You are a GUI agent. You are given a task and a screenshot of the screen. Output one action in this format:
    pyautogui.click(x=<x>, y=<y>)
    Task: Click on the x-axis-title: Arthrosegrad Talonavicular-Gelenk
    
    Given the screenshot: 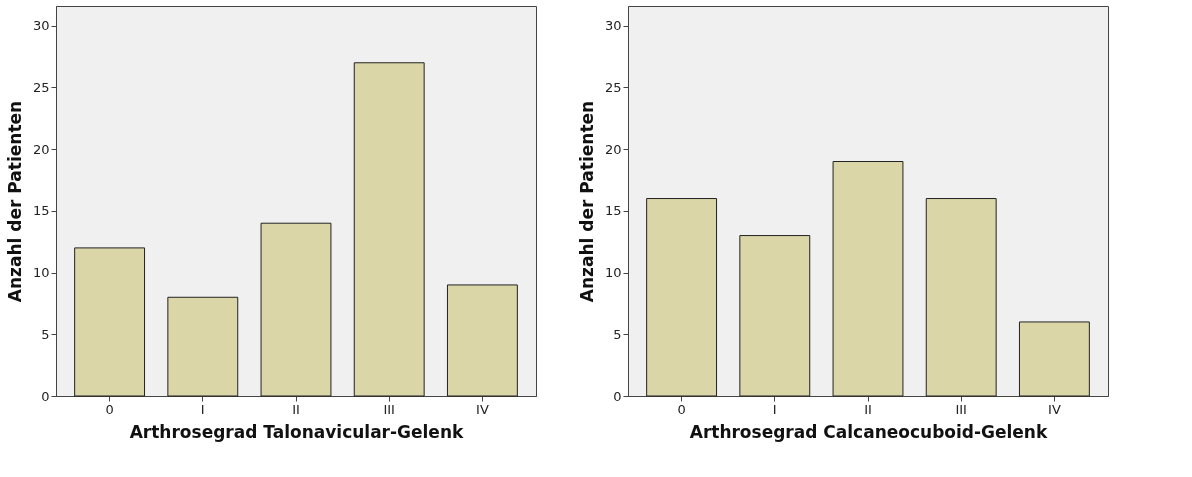 What is the action you would take?
    pyautogui.click(x=297, y=431)
    